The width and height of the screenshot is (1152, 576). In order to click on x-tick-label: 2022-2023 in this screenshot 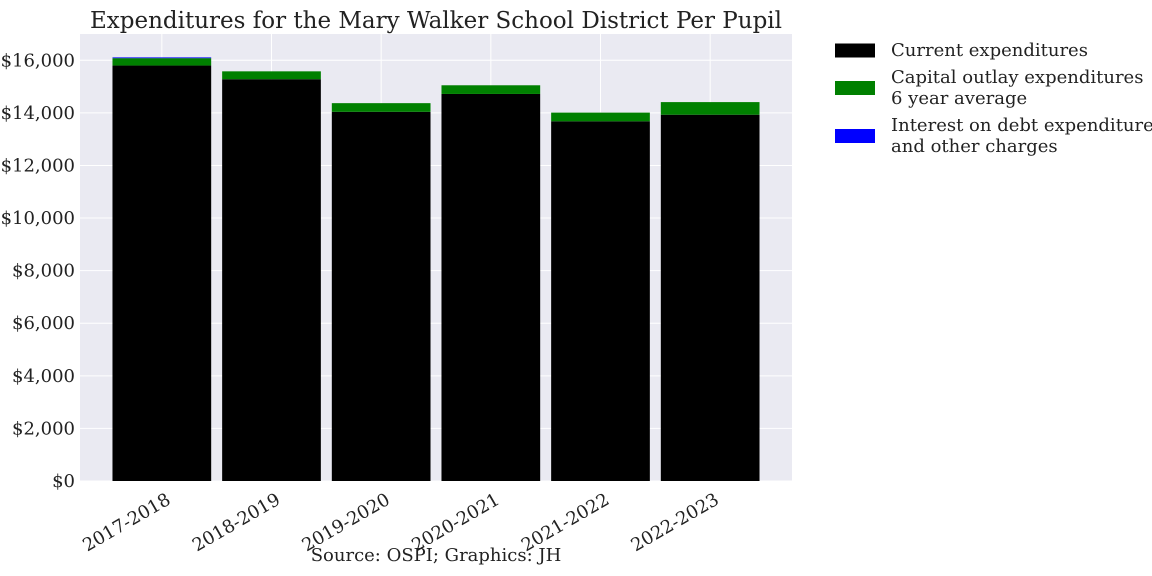, I will do `click(675, 522)`.